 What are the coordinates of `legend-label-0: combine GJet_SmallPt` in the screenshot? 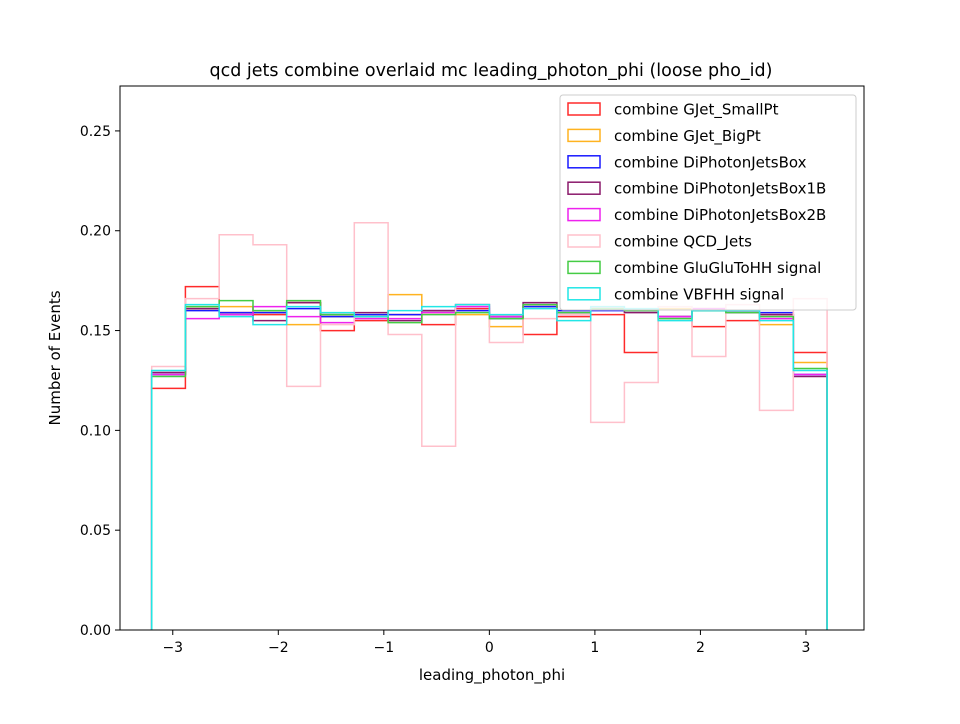 It's located at (696, 110).